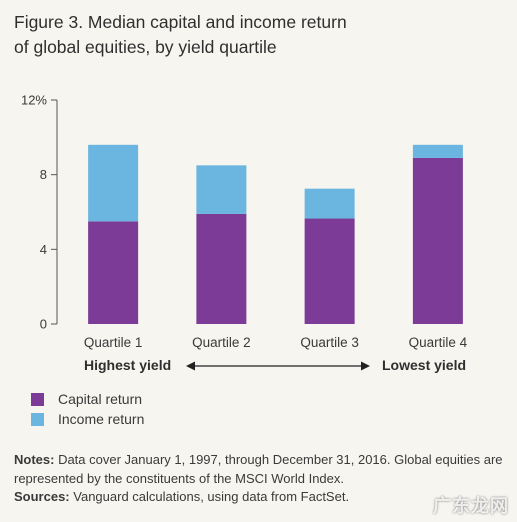 The width and height of the screenshot is (517, 522). Describe the element at coordinates (438, 342) in the screenshot. I see `x-category-label: Quartile 4` at that location.